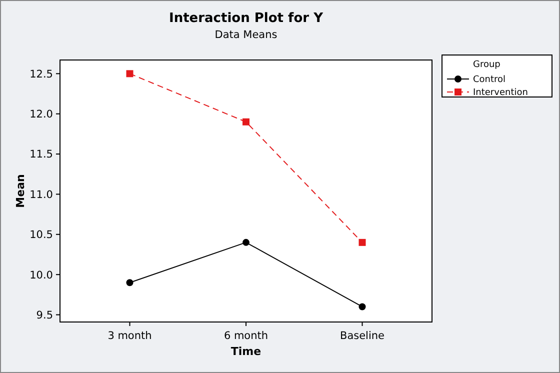 The width and height of the screenshot is (560, 373). I want to click on y-tick-label: 11.5, so click(41, 154).